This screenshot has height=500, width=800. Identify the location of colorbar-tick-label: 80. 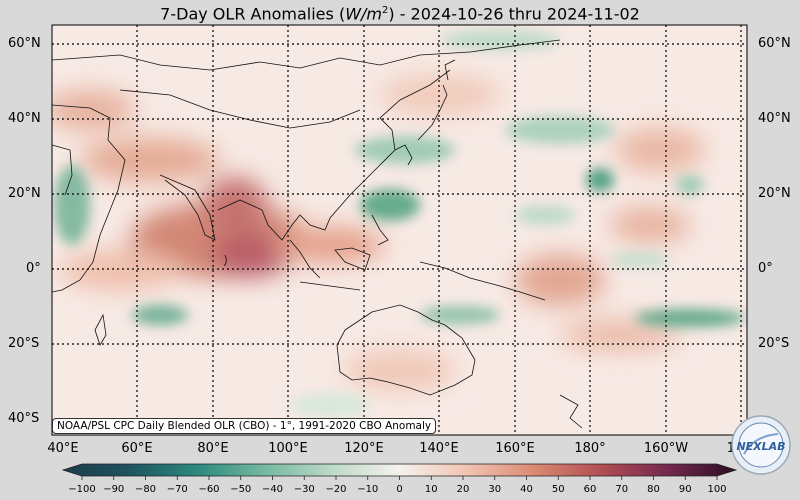
(653, 489).